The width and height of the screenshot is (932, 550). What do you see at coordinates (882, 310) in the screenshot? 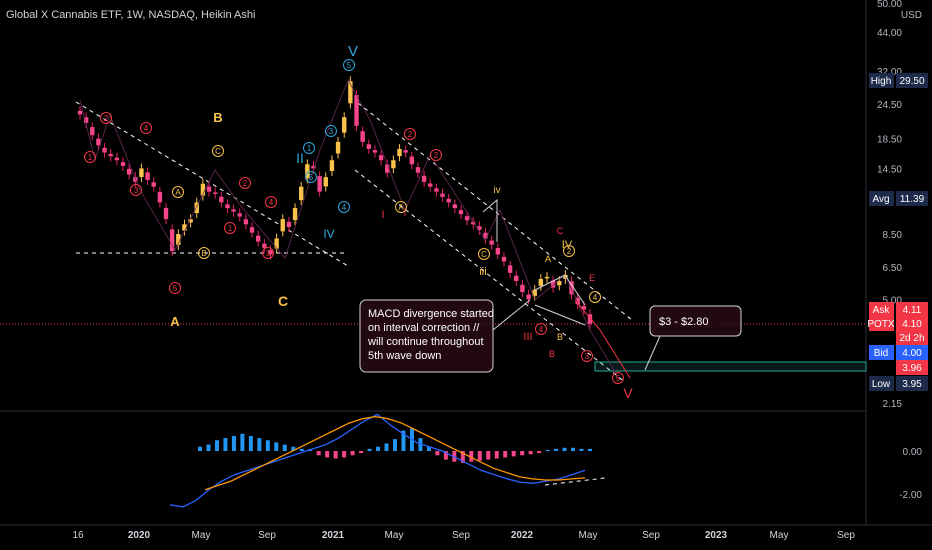
I see `price-label-name: Ask` at bounding box center [882, 310].